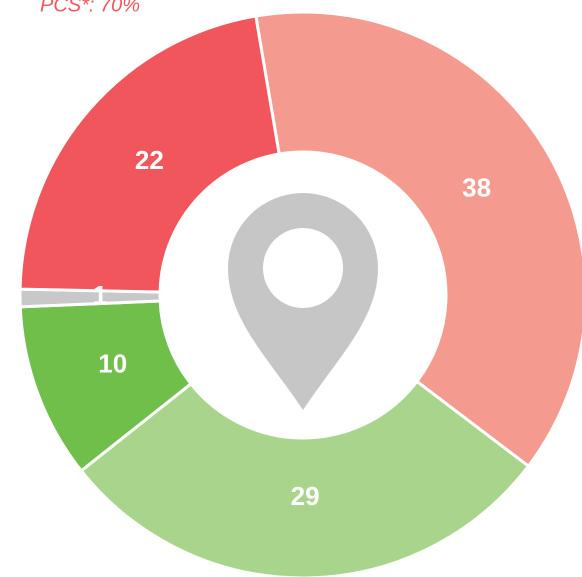  Describe the element at coordinates (305, 496) in the screenshot. I see `value-label: 29` at that location.